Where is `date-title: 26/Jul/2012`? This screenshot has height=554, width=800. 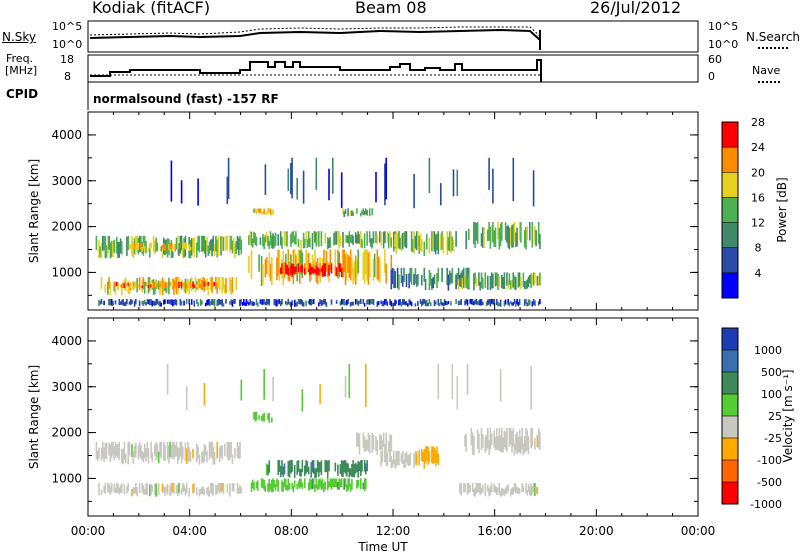 date-title: 26/Jul/2012 is located at coordinates (636, 8).